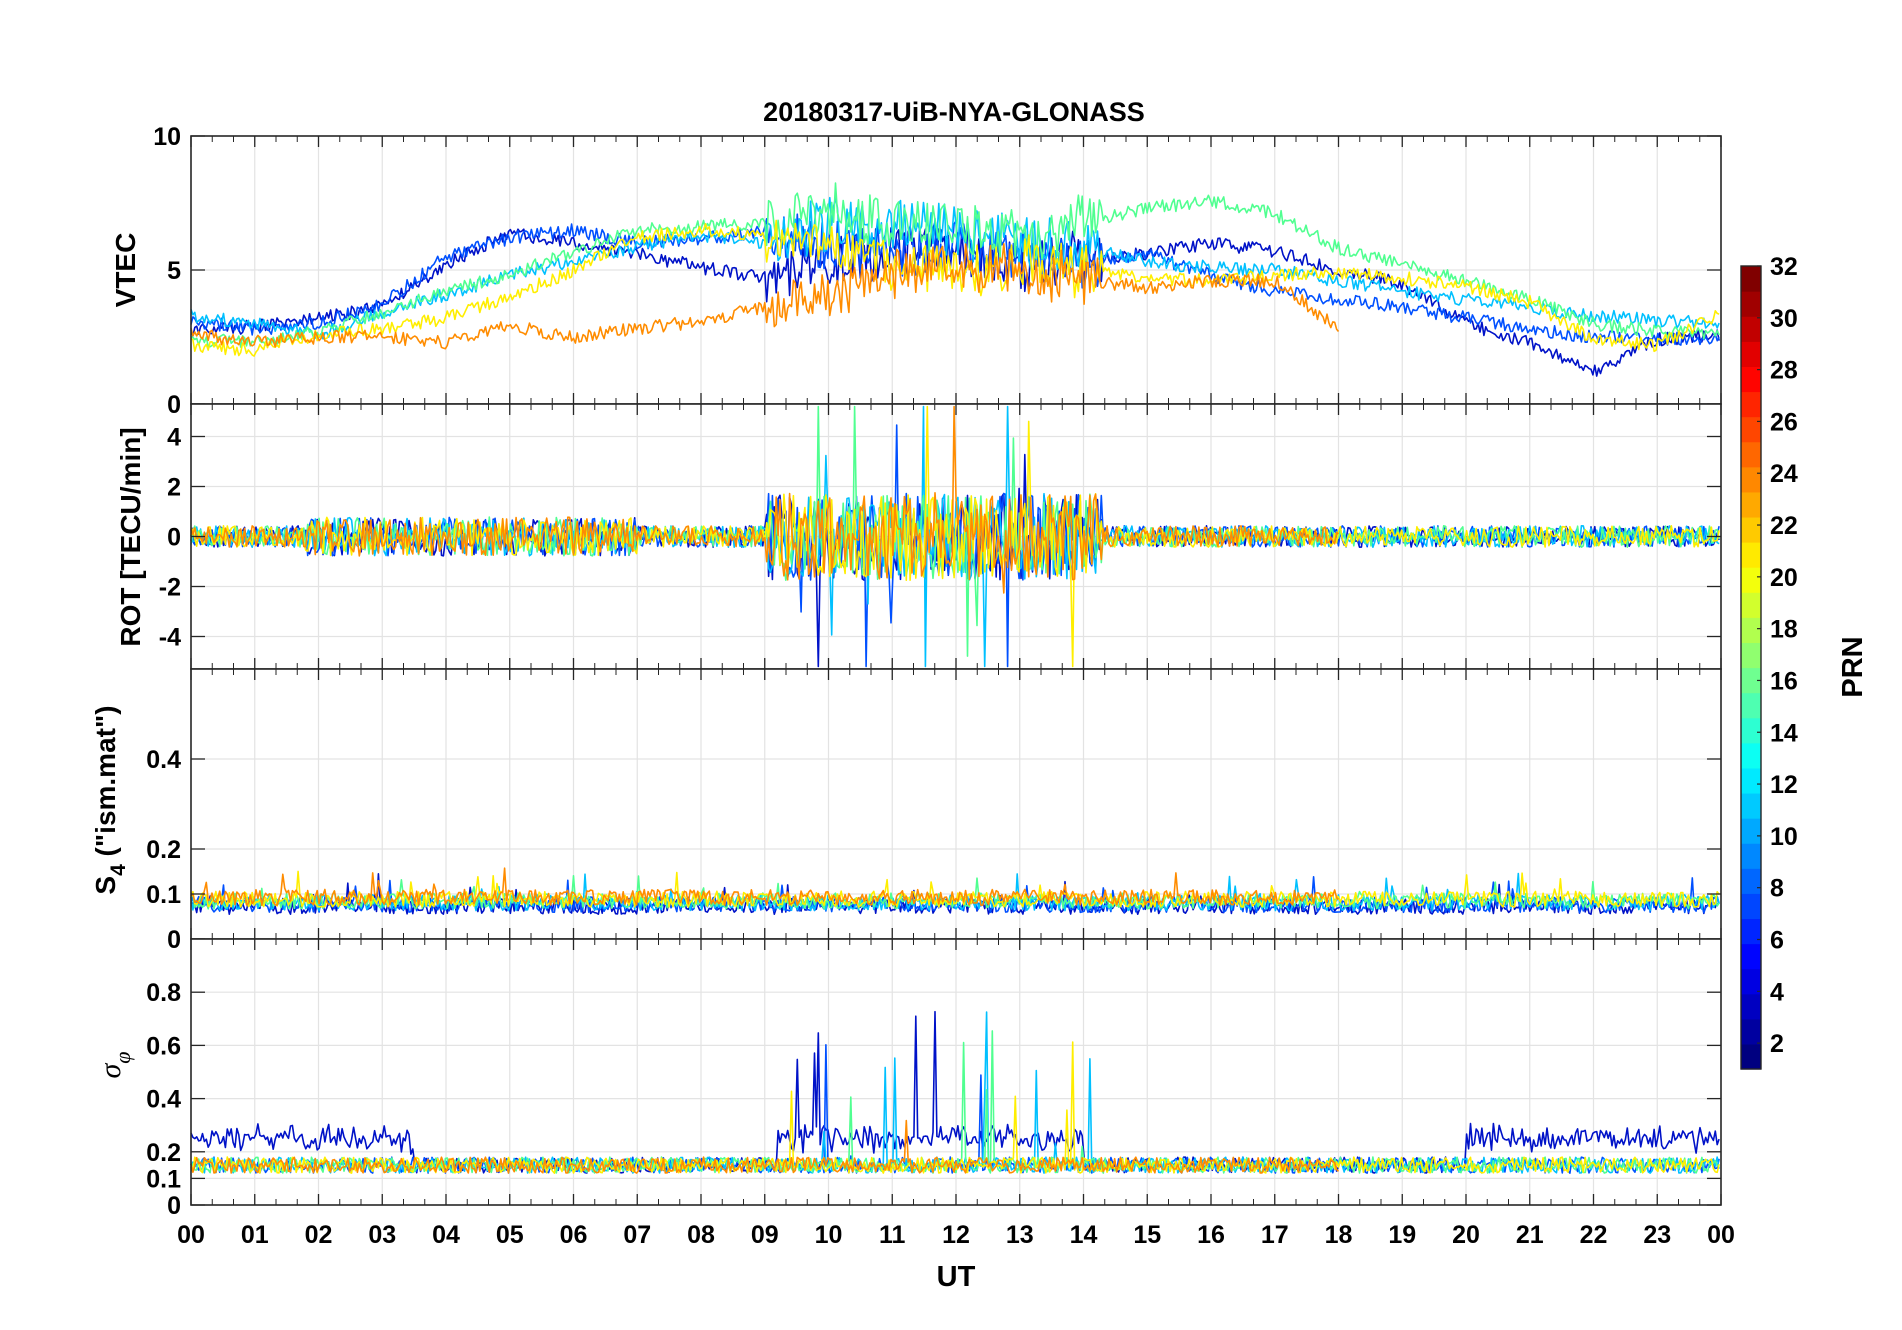  Describe the element at coordinates (1784, 785) in the screenshot. I see `colorbar-tick-label: 12` at that location.